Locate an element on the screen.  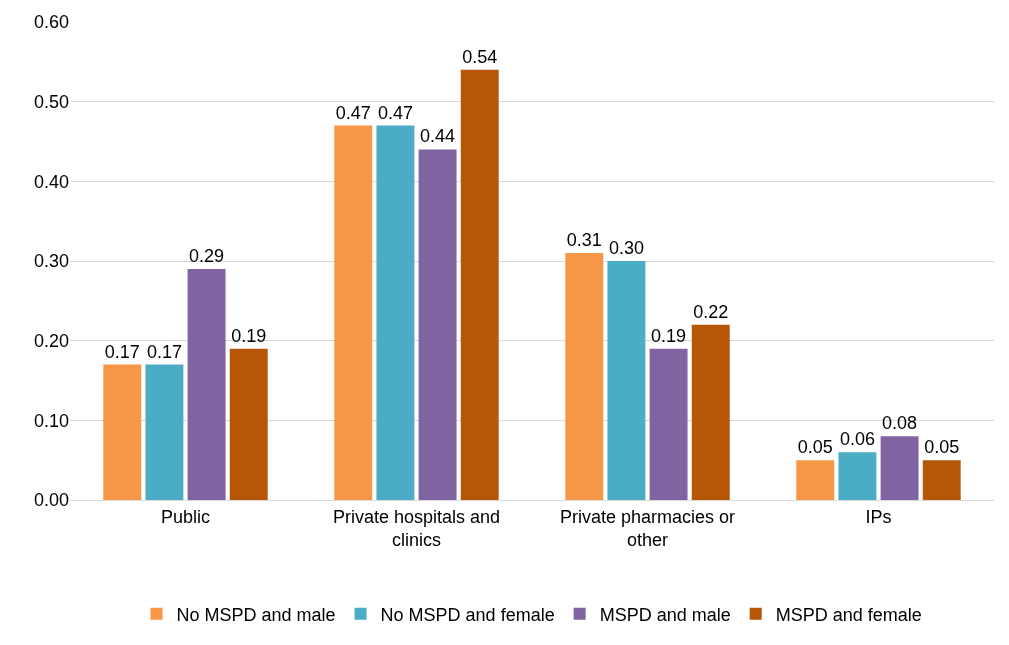
data-label: 0.54 is located at coordinates (480, 56).